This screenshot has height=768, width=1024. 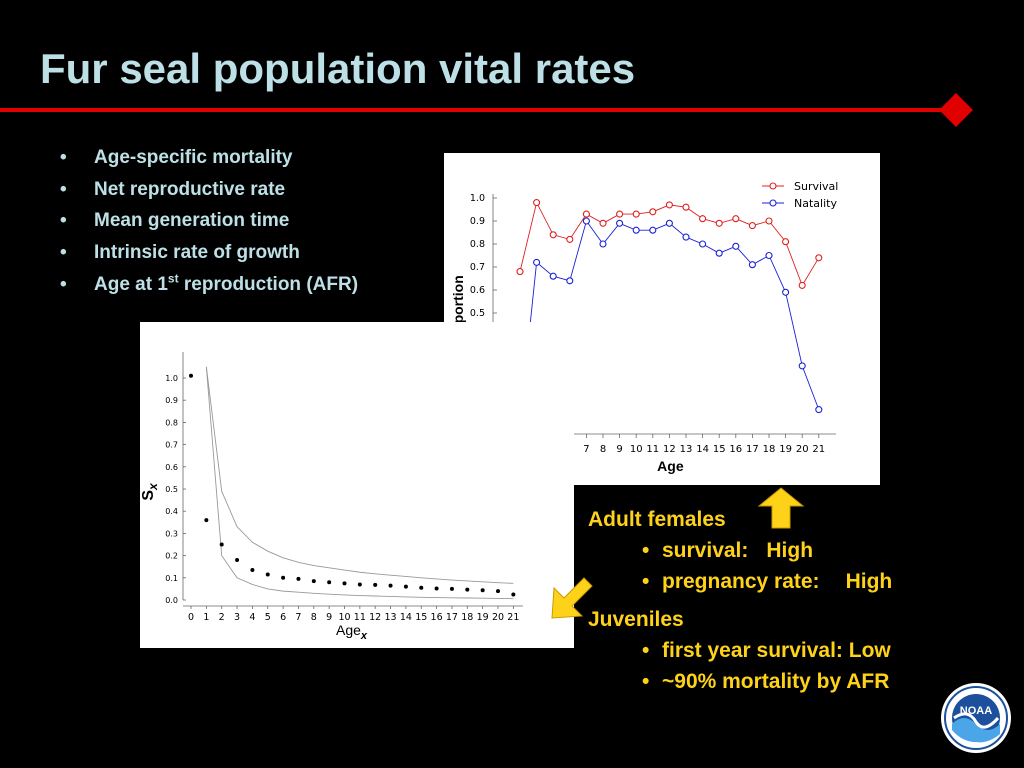 I want to click on list-item: Age at 1st reproduction (AFR), so click(x=209, y=285).